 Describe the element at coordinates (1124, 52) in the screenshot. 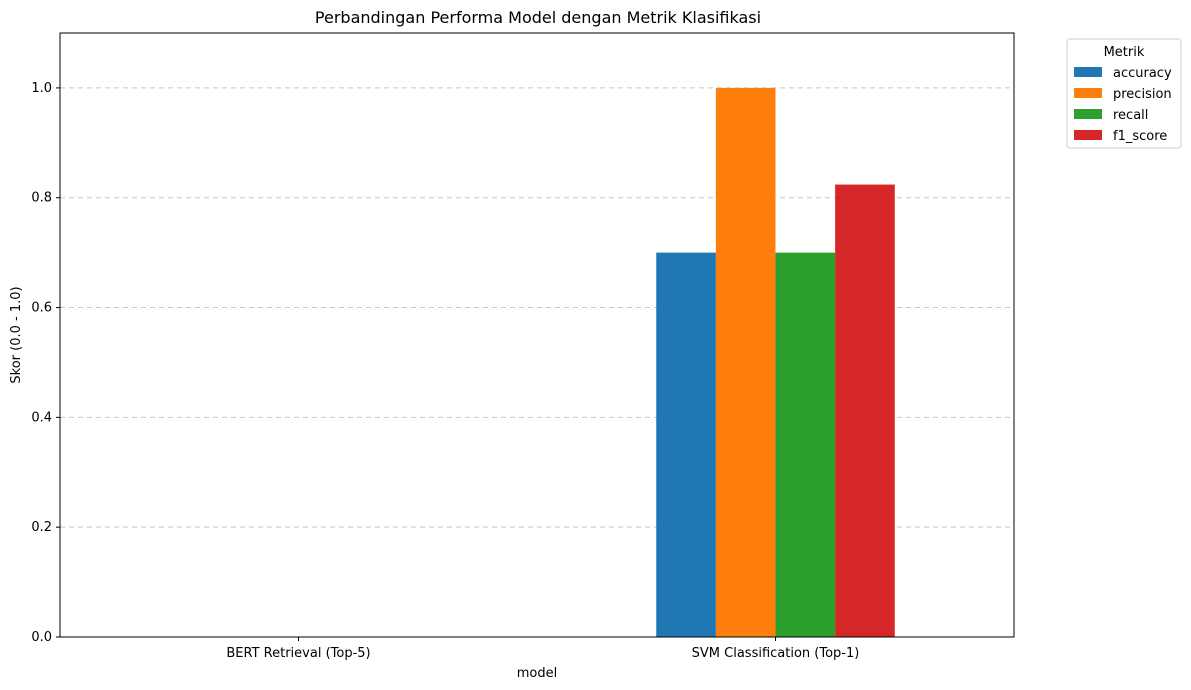

I see `legend-title: Metrik` at that location.